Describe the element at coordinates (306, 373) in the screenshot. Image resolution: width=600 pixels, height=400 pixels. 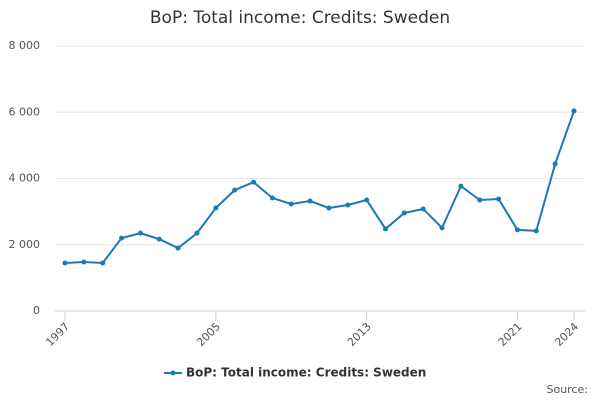
I see `legend-label: BoP: Total income: Credits: Sweden` at that location.